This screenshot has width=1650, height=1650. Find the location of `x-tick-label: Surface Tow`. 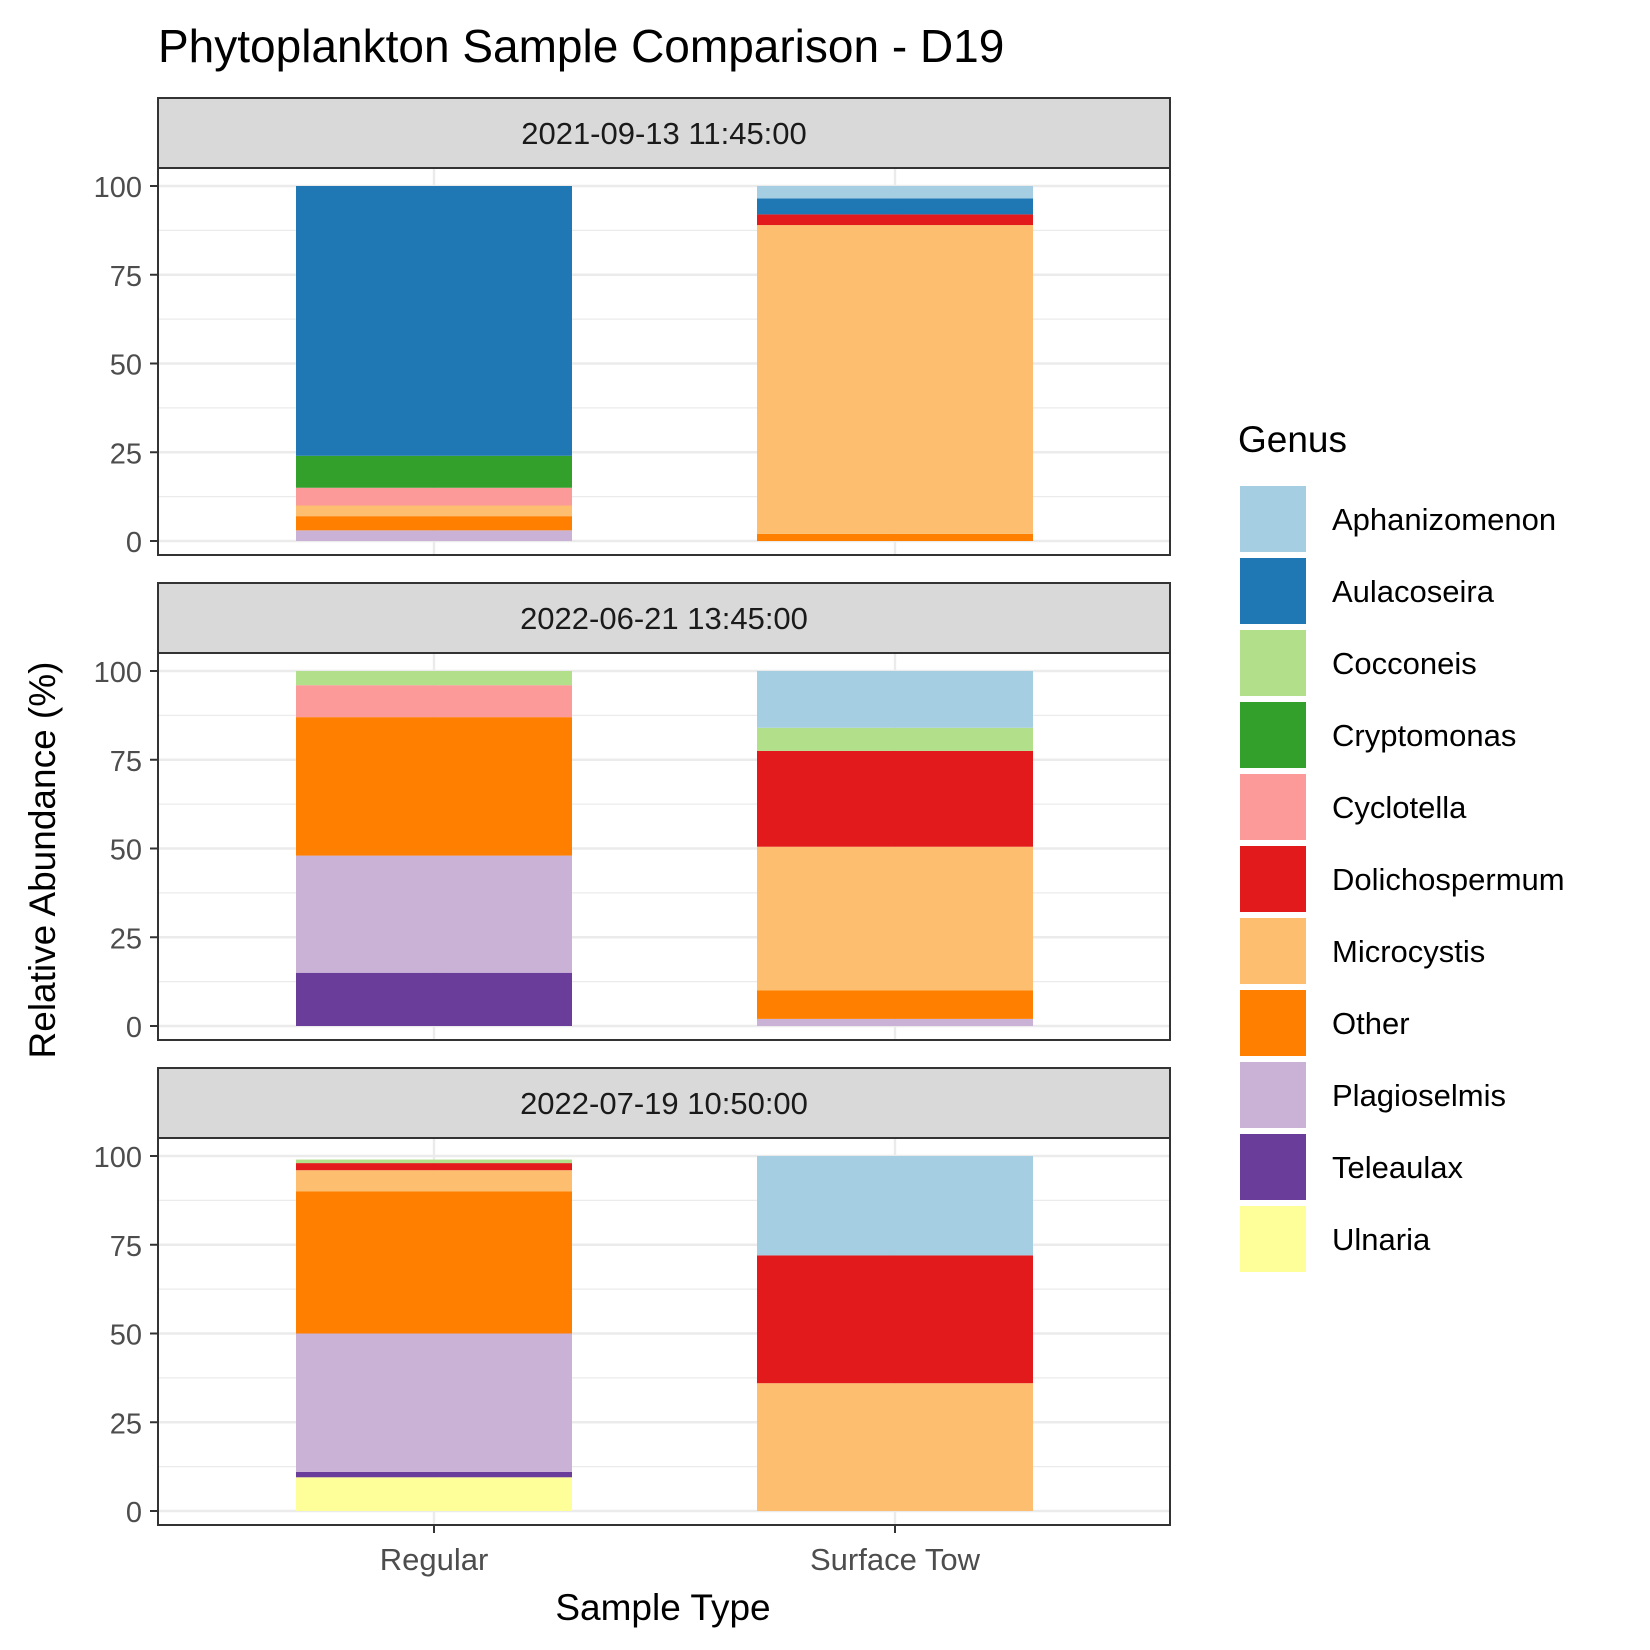

x-tick-label: Surface Tow is located at coordinates (895, 1559).